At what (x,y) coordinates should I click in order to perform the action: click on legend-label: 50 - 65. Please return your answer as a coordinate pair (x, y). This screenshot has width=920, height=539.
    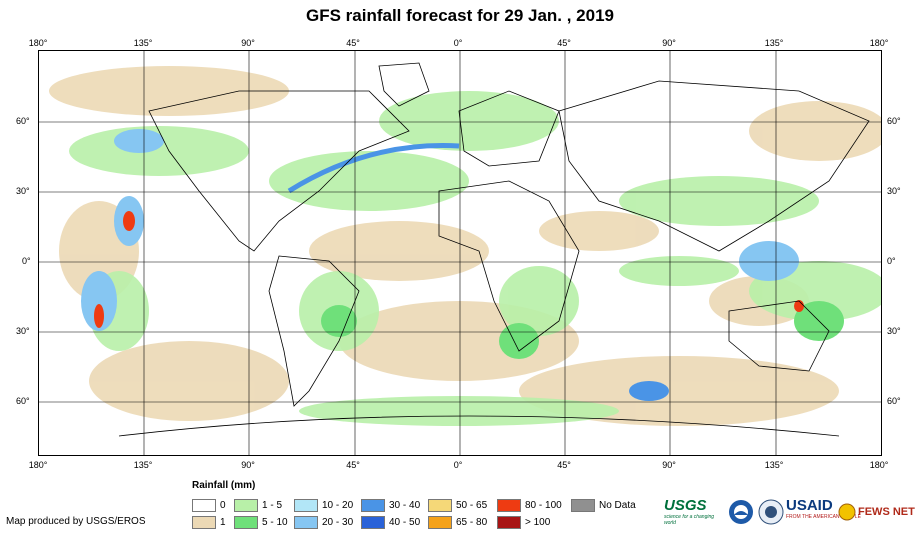
    Looking at the image, I should click on (472, 505).